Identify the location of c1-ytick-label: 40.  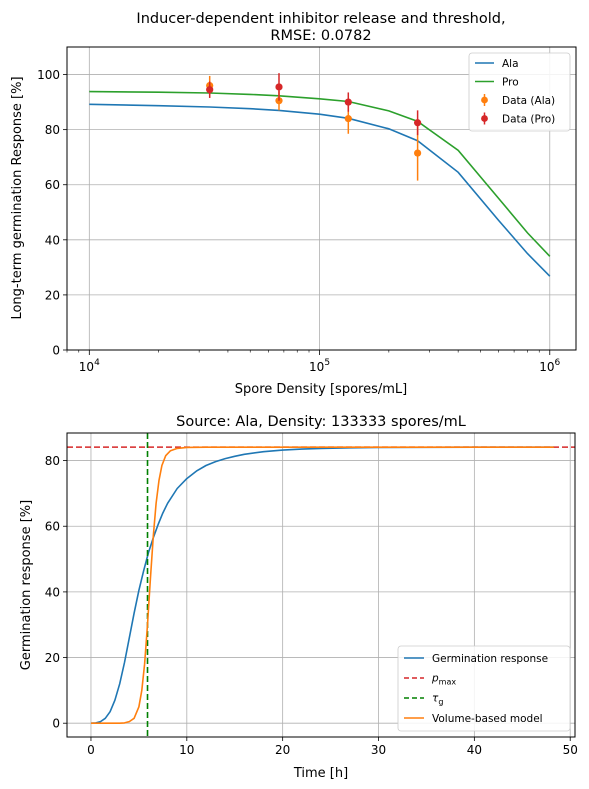
(52, 240).